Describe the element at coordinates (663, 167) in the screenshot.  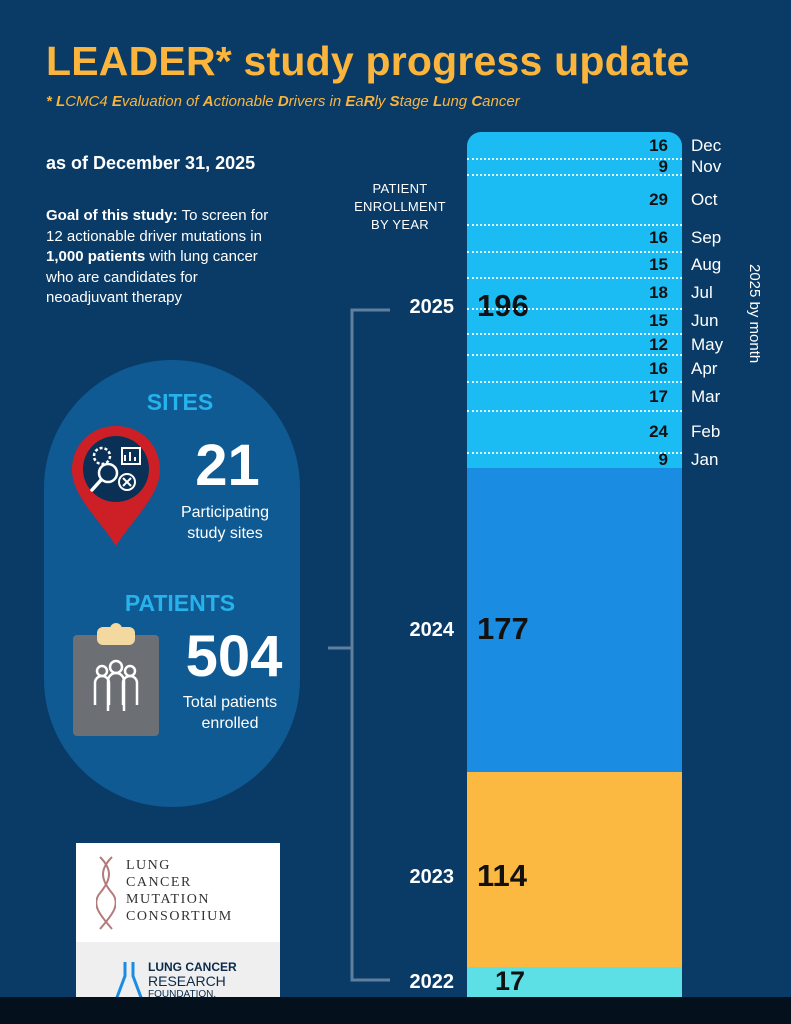
I see `month-value-nov: 9` at that location.